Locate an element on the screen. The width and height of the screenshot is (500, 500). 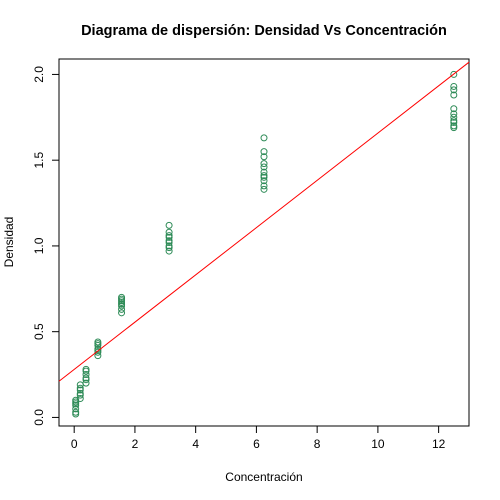
x-tick-label: 8 is located at coordinates (317, 444).